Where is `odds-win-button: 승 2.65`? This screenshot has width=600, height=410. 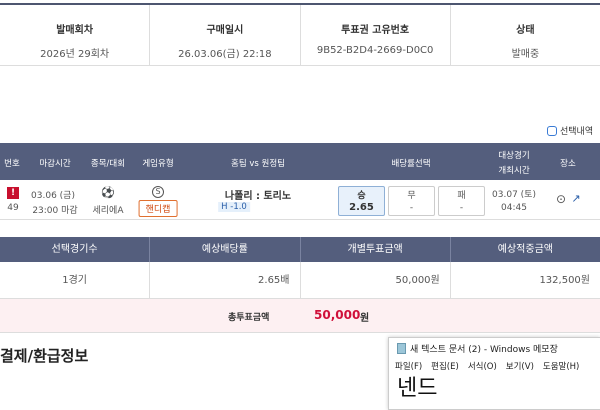
odds-win-button: 승 2.65 is located at coordinates (361, 201).